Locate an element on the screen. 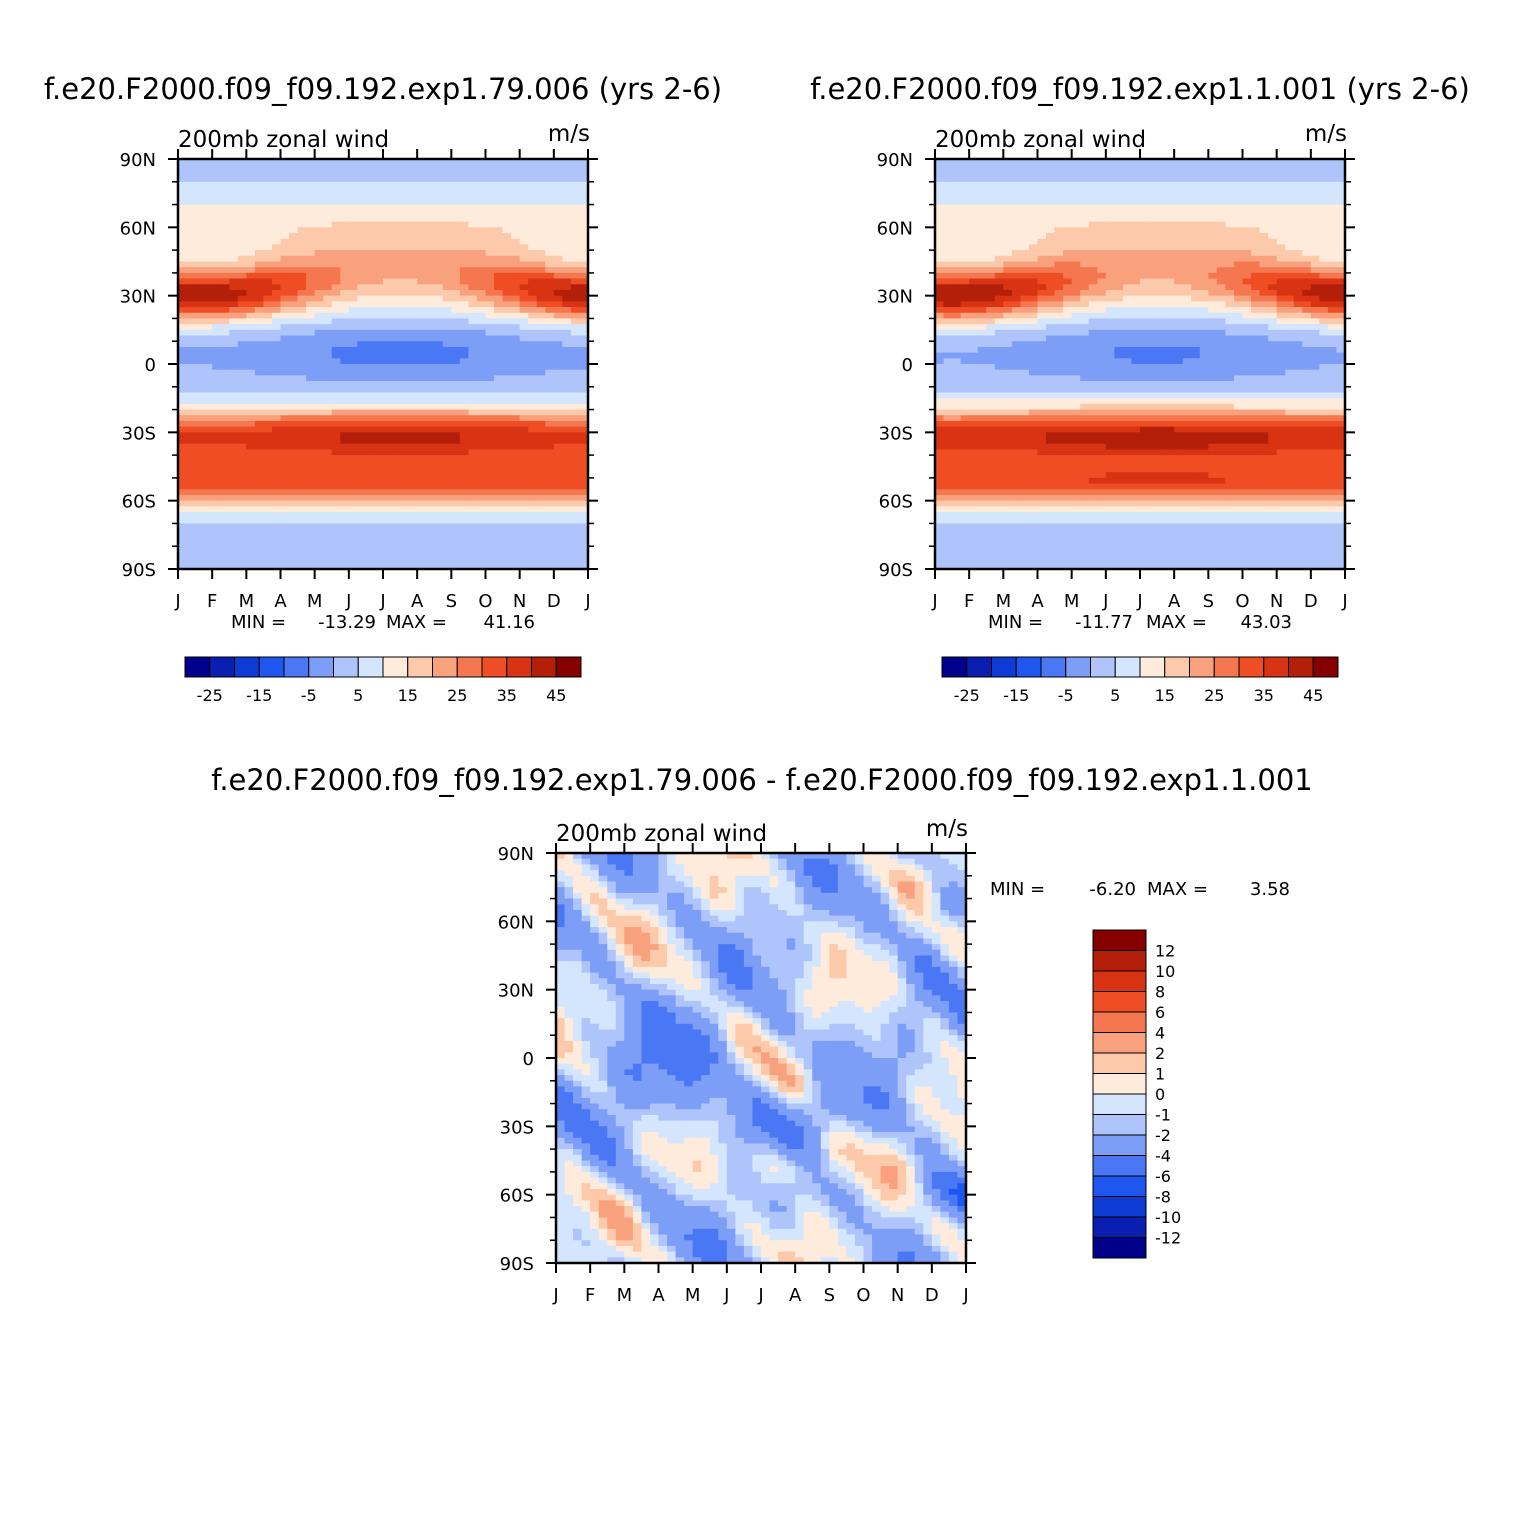  panel-1-colorbar: -25 -15 -5 5 15 25 35 45 is located at coordinates (383, 680).